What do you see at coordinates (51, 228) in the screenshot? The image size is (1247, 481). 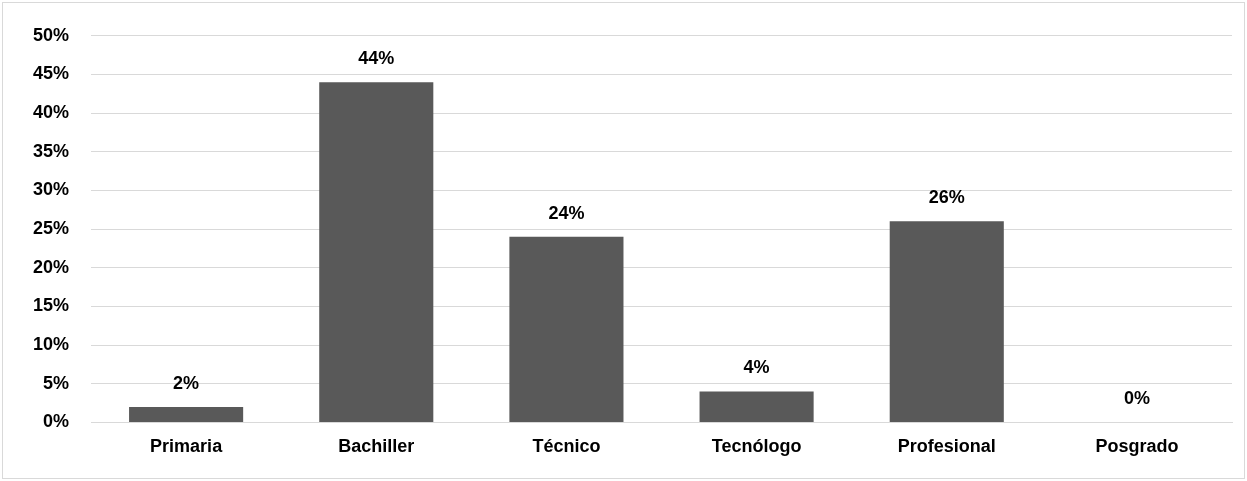 I see `y-tick-label: 25%` at bounding box center [51, 228].